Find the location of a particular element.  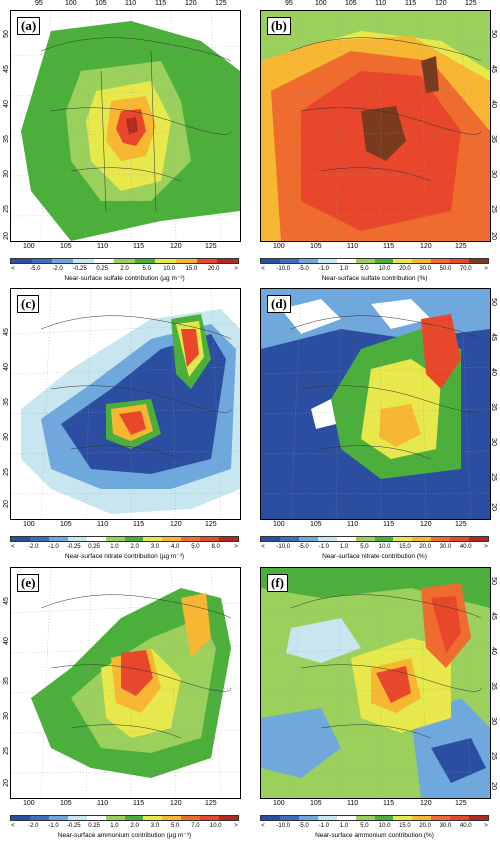

colorbar-tick-f-0: < is located at coordinates (263, 826).